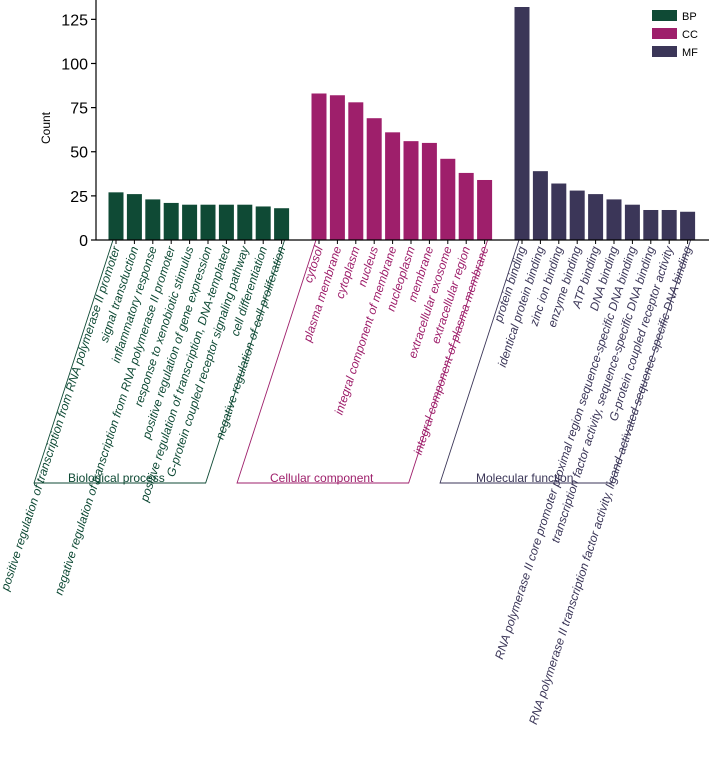  I want to click on y-tick-label-50: 50, so click(79, 153).